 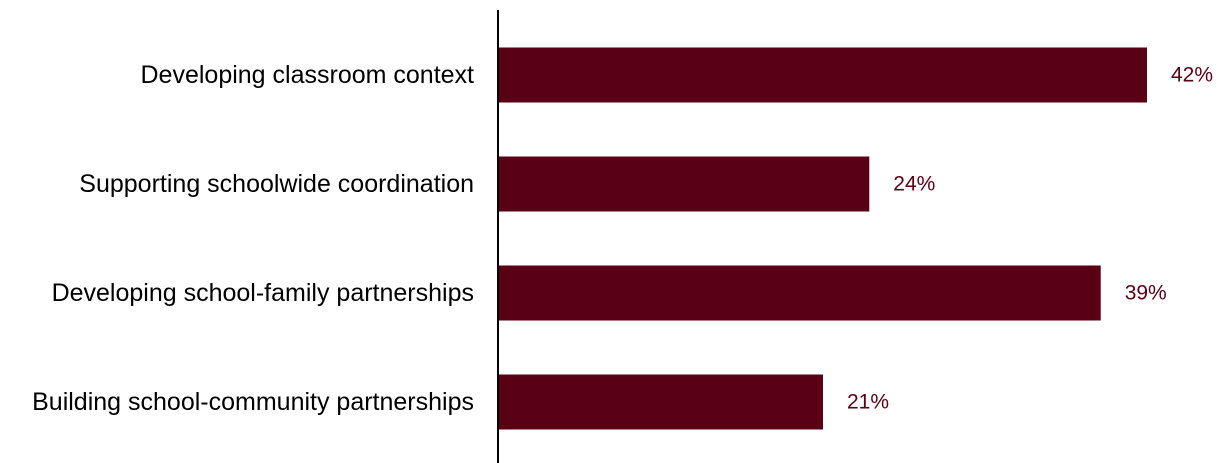 I want to click on data-label-3: 39%, so click(x=1146, y=293).